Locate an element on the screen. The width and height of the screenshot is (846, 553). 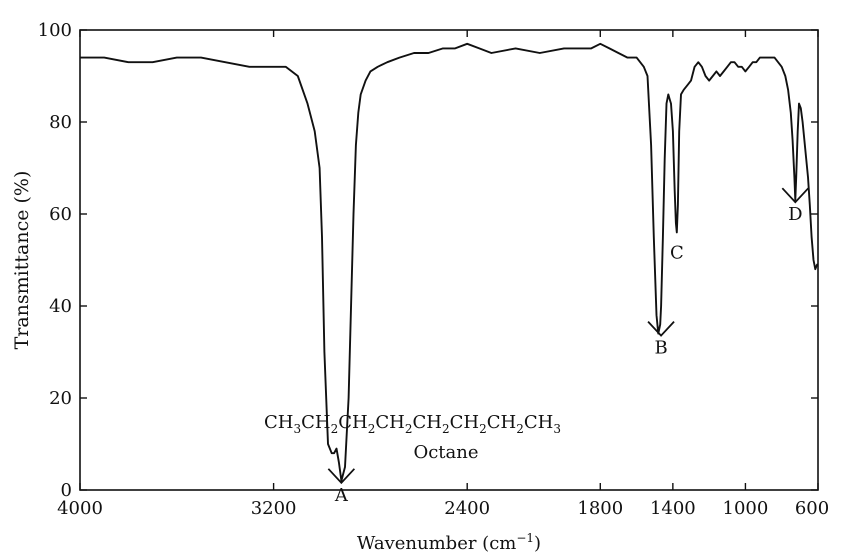
compound-formula: CH3CH2CH2CH2CH2CH2CH2CH3 is located at coordinates (412, 424).